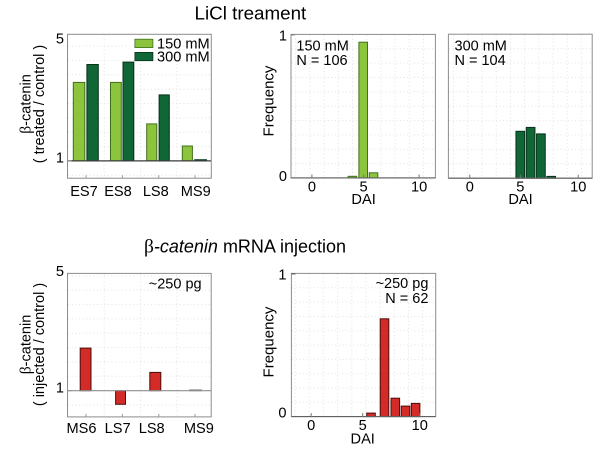 Image resolution: width=613 pixels, height=459 pixels. Describe the element at coordinates (40, 344) in the screenshot. I see `svg-text: ( injected / control )` at that location.